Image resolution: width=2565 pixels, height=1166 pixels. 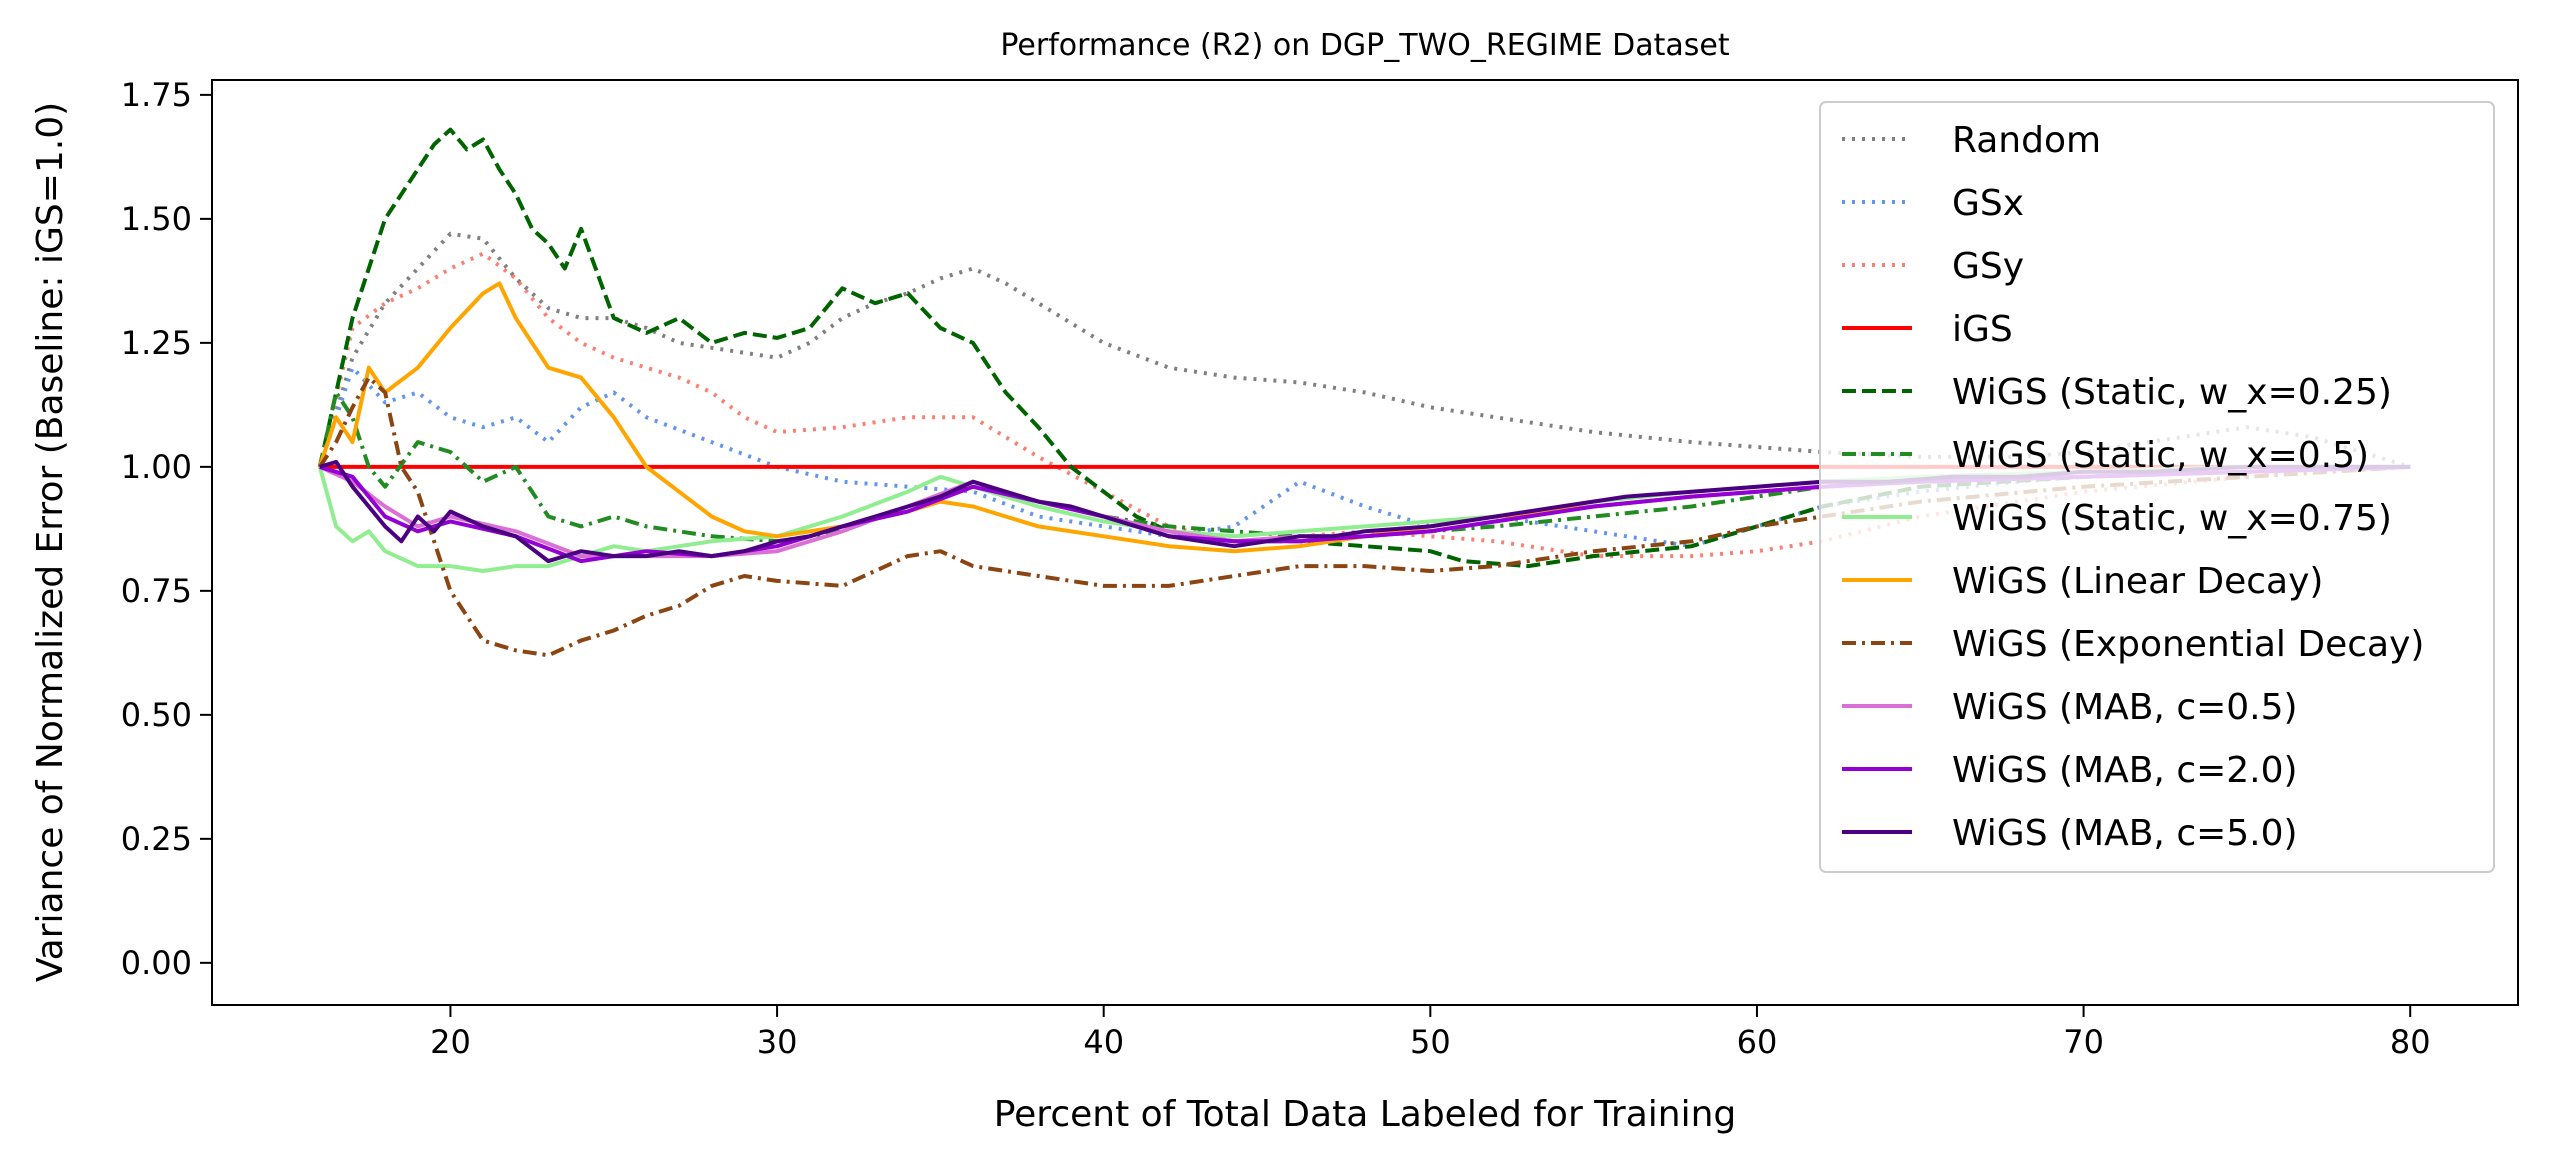 What do you see at coordinates (2125, 833) in the screenshot?
I see `legend-label-11: WiGS (MAB, c=5.0)` at bounding box center [2125, 833].